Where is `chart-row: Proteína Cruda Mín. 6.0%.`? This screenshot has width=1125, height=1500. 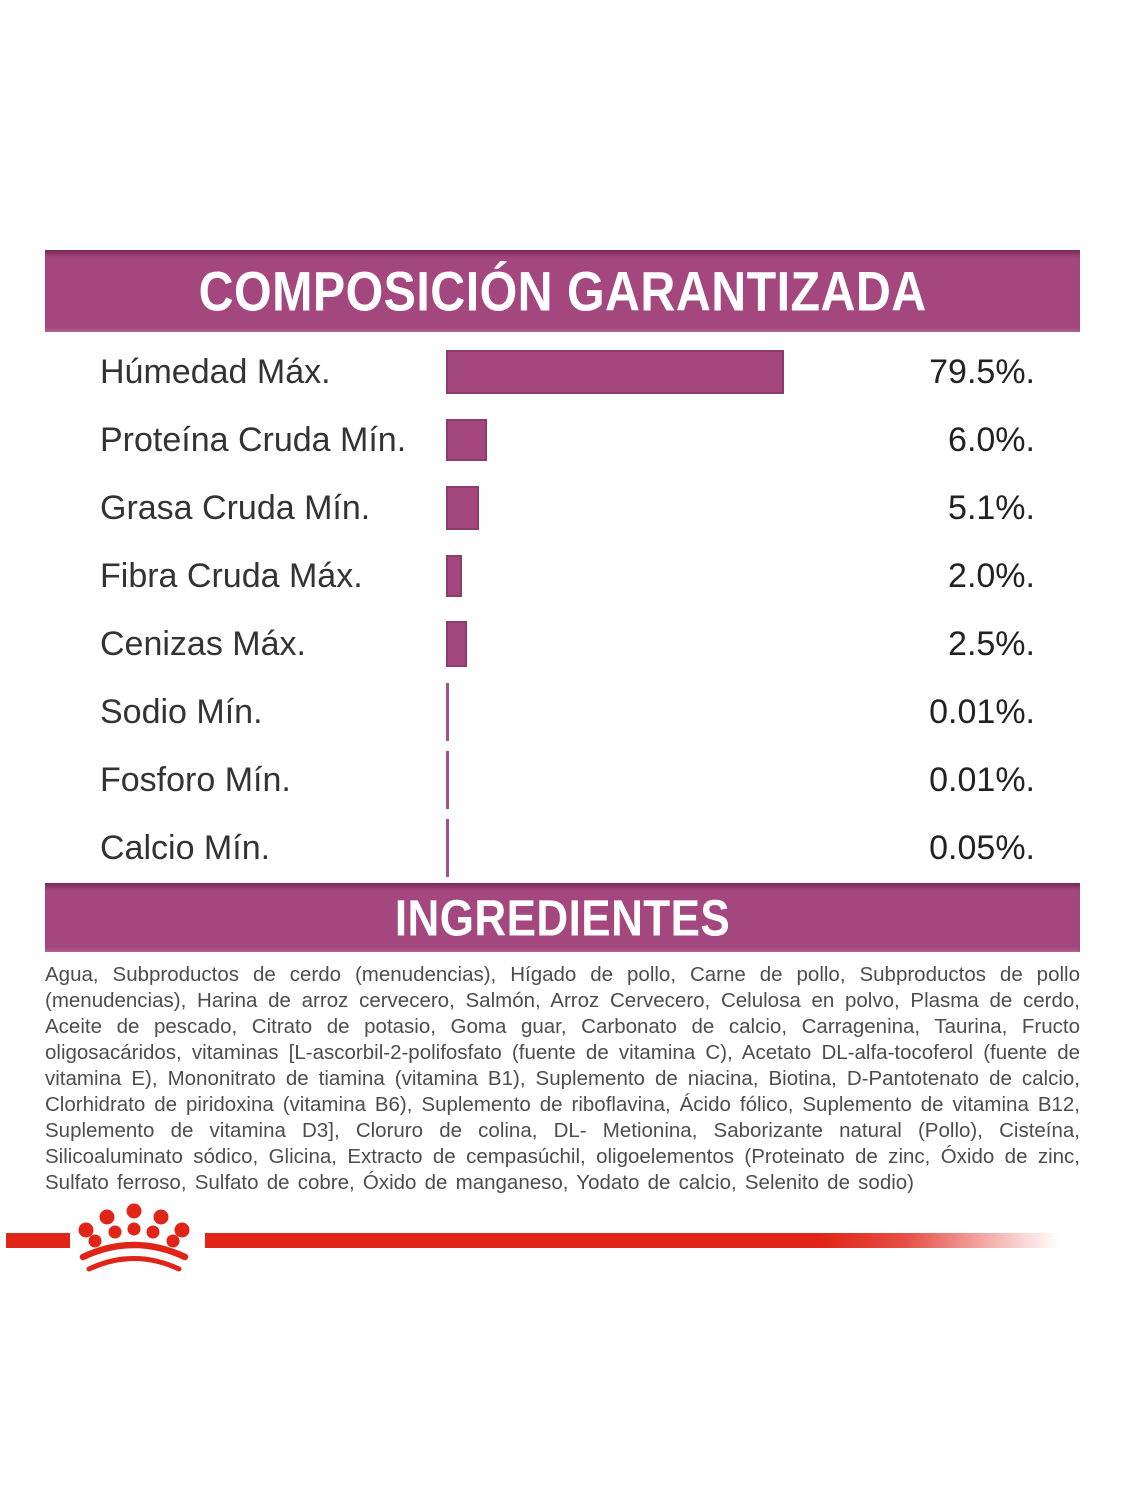 chart-row: Proteína Cruda Mín. 6.0%. is located at coordinates (562, 440).